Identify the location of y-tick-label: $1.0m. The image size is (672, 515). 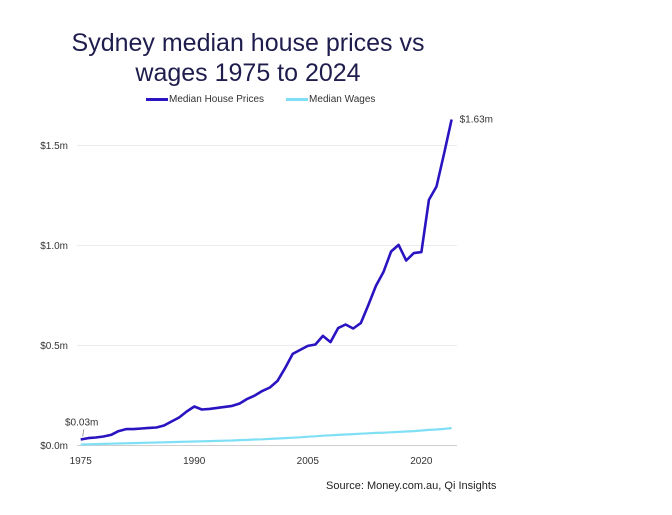
(54, 246).